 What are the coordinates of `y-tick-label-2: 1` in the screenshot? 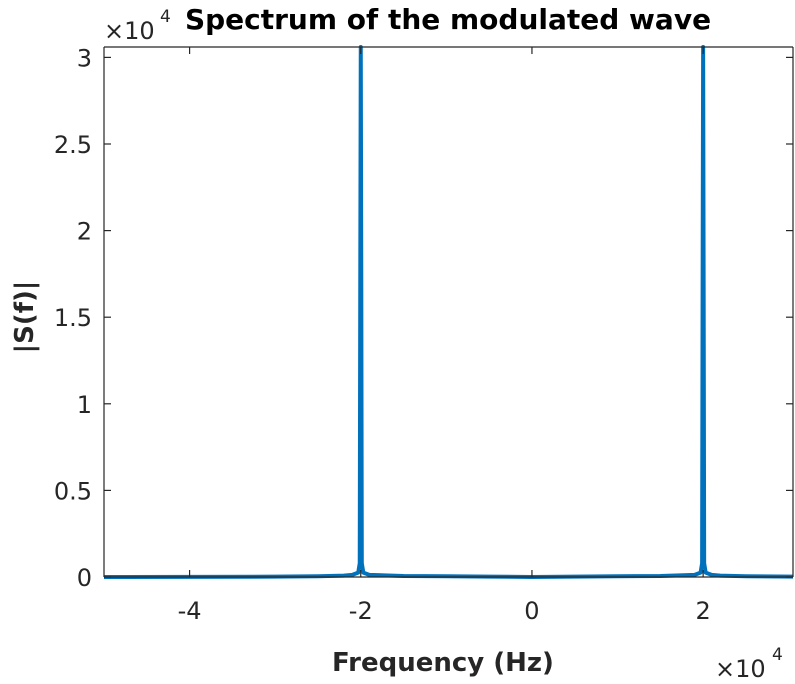 It's located at (84, 405).